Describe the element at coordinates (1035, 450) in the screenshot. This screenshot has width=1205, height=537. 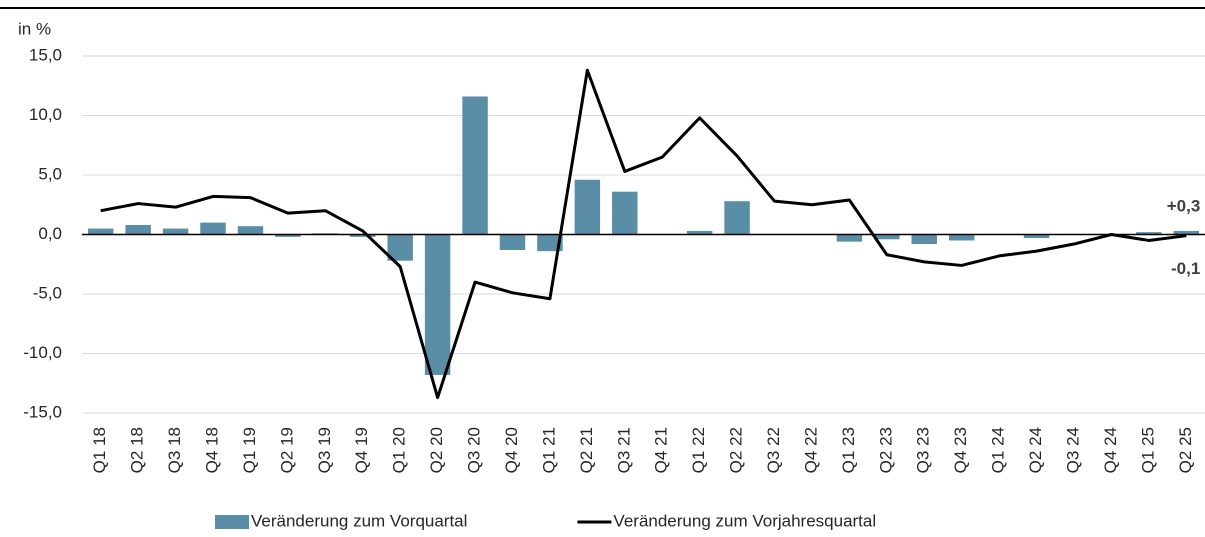
I see `x-tick-label: Q2 24` at that location.